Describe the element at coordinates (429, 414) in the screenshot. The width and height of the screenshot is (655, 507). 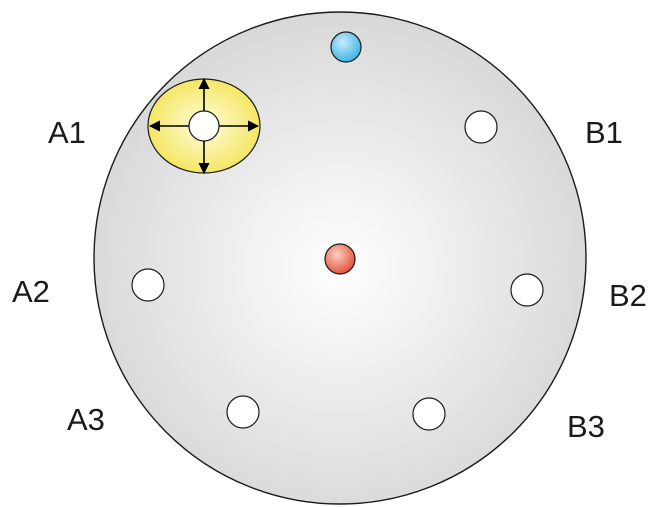
I see `position-b3-hole` at that location.